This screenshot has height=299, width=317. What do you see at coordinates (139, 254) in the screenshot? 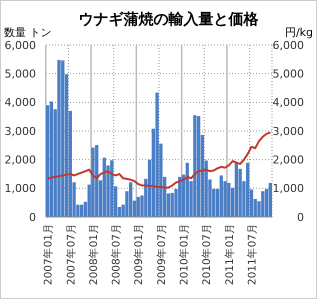
I see `x-tick-label: 2009年01月` at bounding box center [139, 254].